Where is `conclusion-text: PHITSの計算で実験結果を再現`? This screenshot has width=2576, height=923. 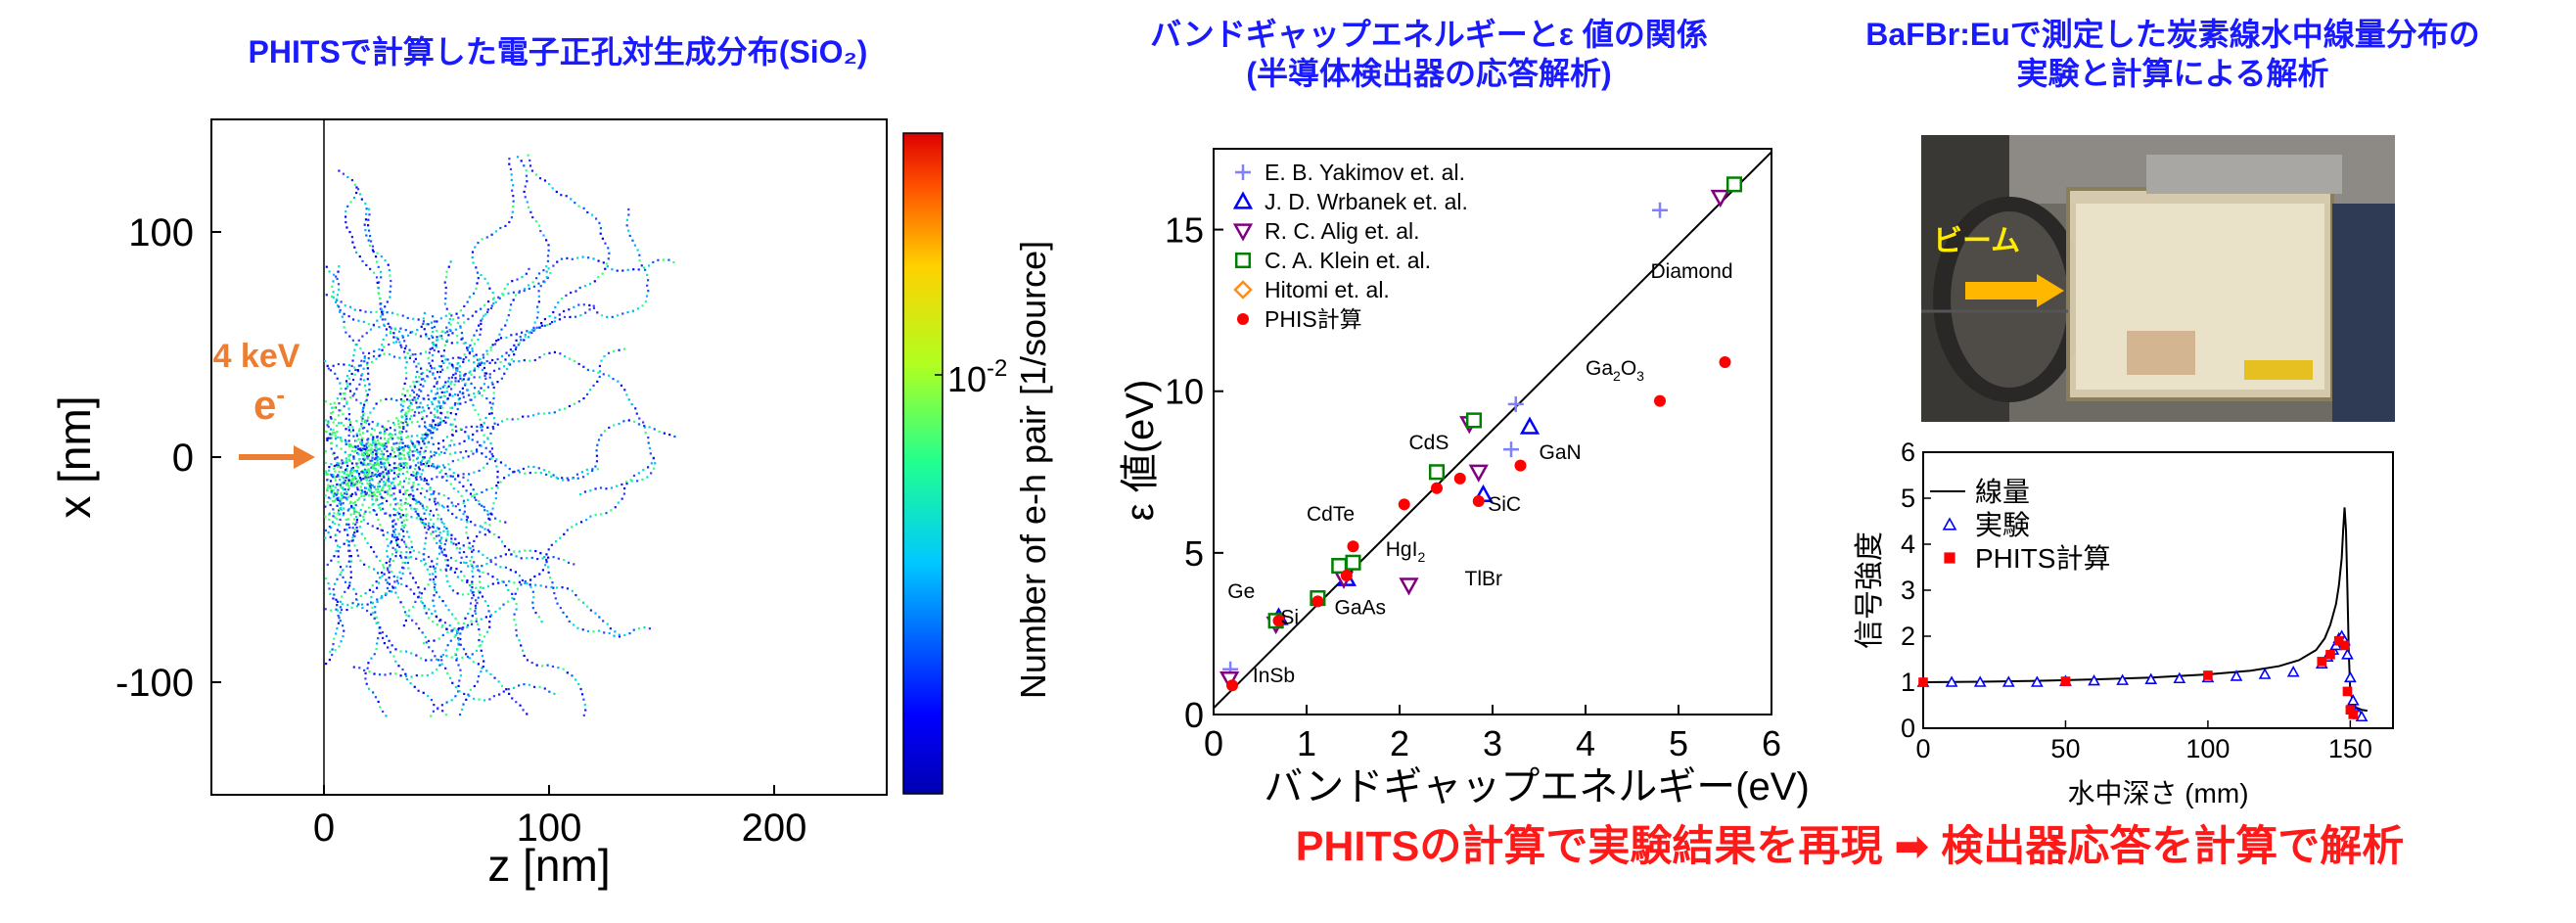
conclusion-text: PHITSの計算で実験結果を再現 is located at coordinates (1589, 846).